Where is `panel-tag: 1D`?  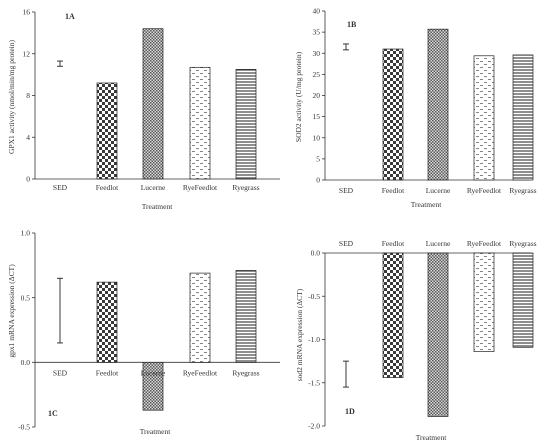
panel-tag: 1D is located at coordinates (350, 411).